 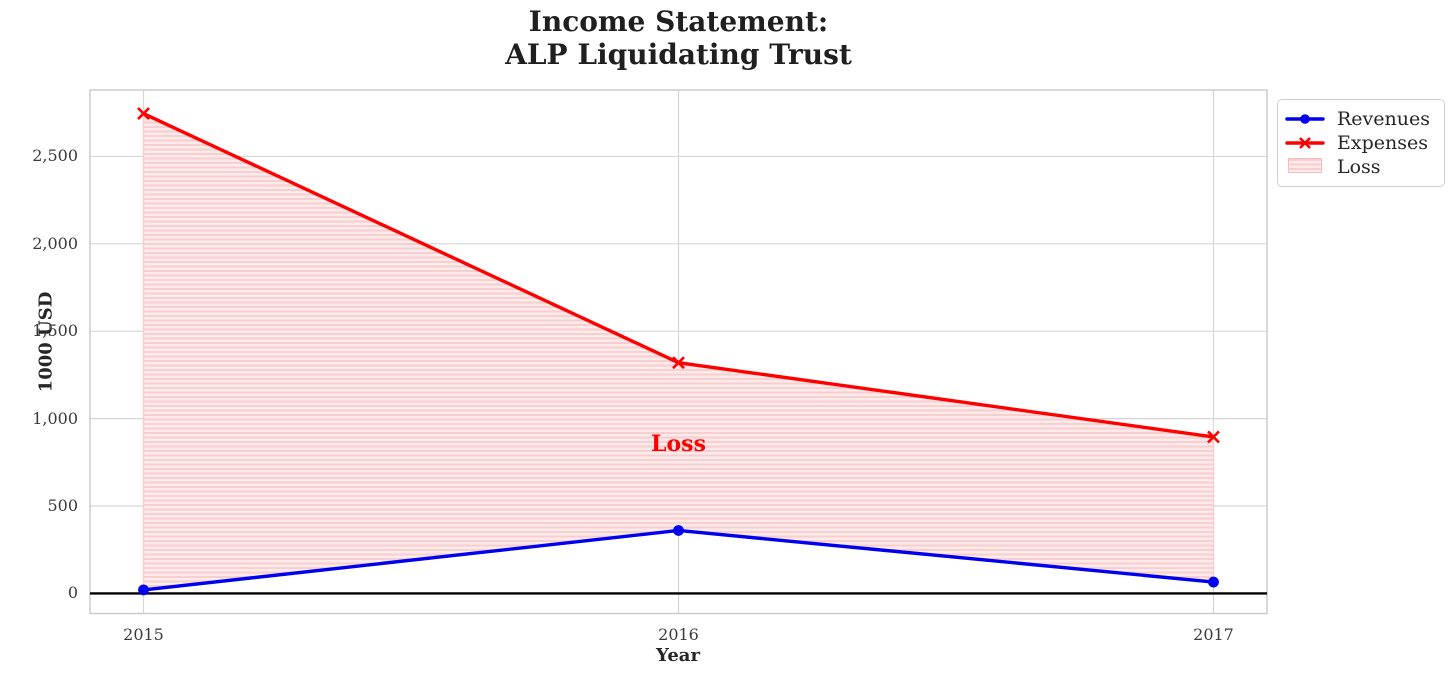 What do you see at coordinates (1305, 167) in the screenshot?
I see `legend-loss-swatch-icon` at bounding box center [1305, 167].